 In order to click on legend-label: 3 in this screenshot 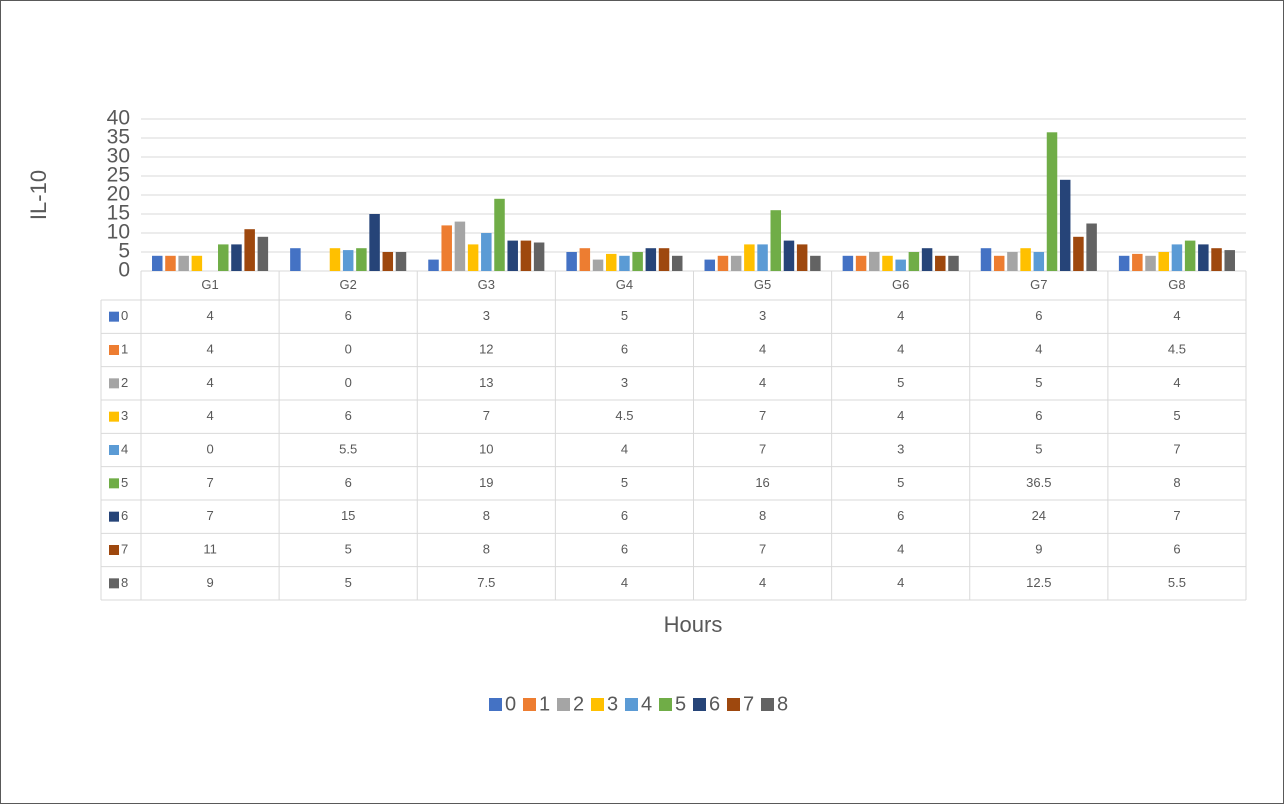, I will do `click(612, 704)`.